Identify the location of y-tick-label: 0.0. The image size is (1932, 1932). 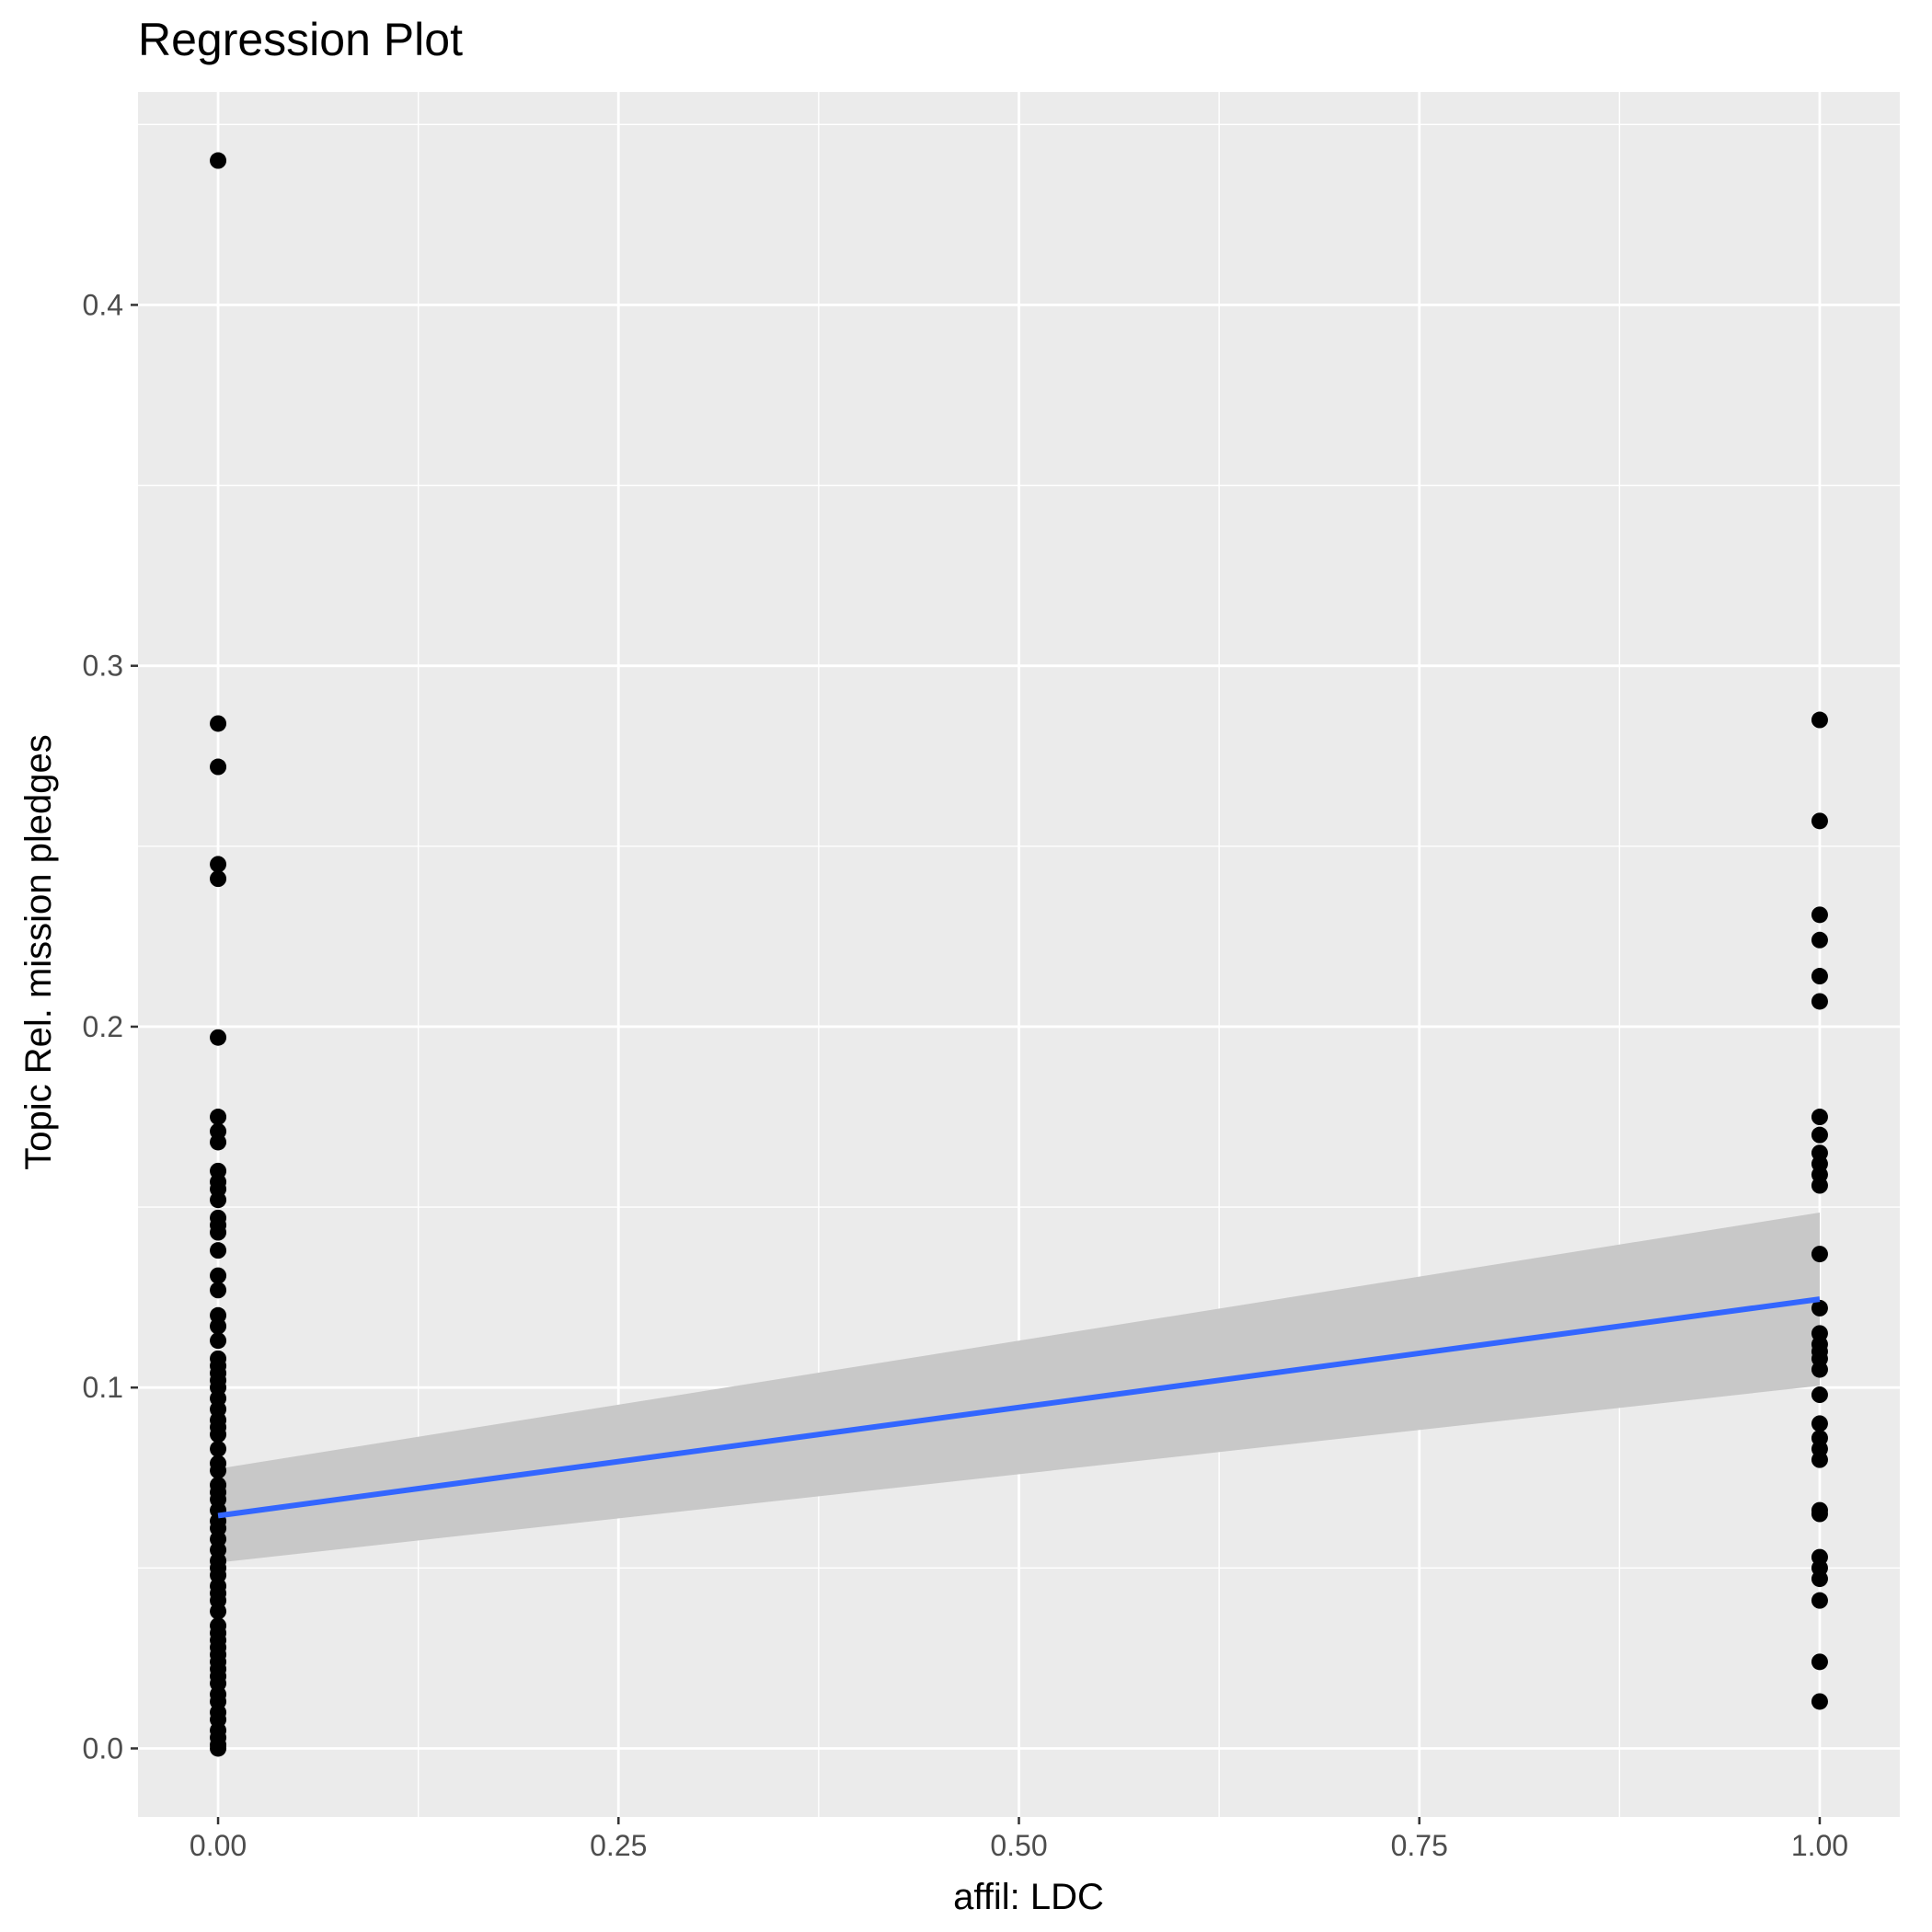
(103, 1748).